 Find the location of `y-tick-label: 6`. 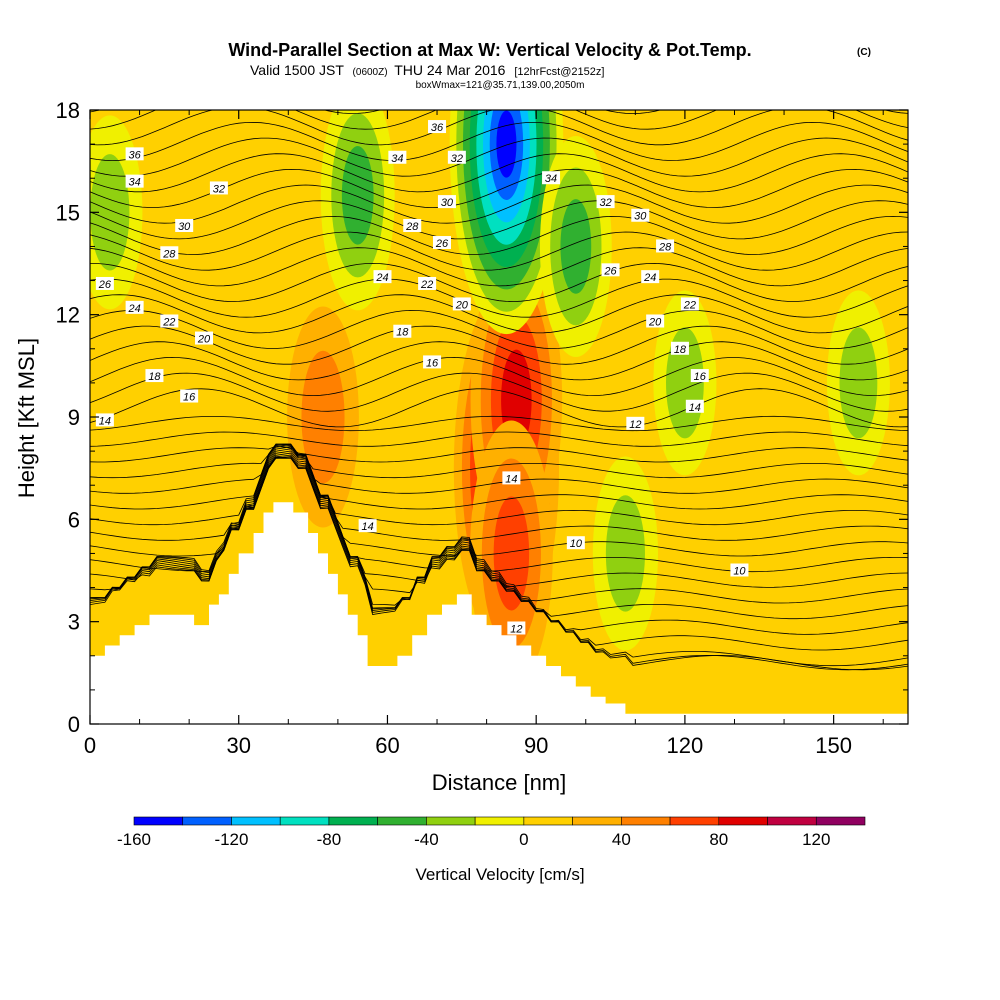

y-tick-label: 6 is located at coordinates (74, 519).